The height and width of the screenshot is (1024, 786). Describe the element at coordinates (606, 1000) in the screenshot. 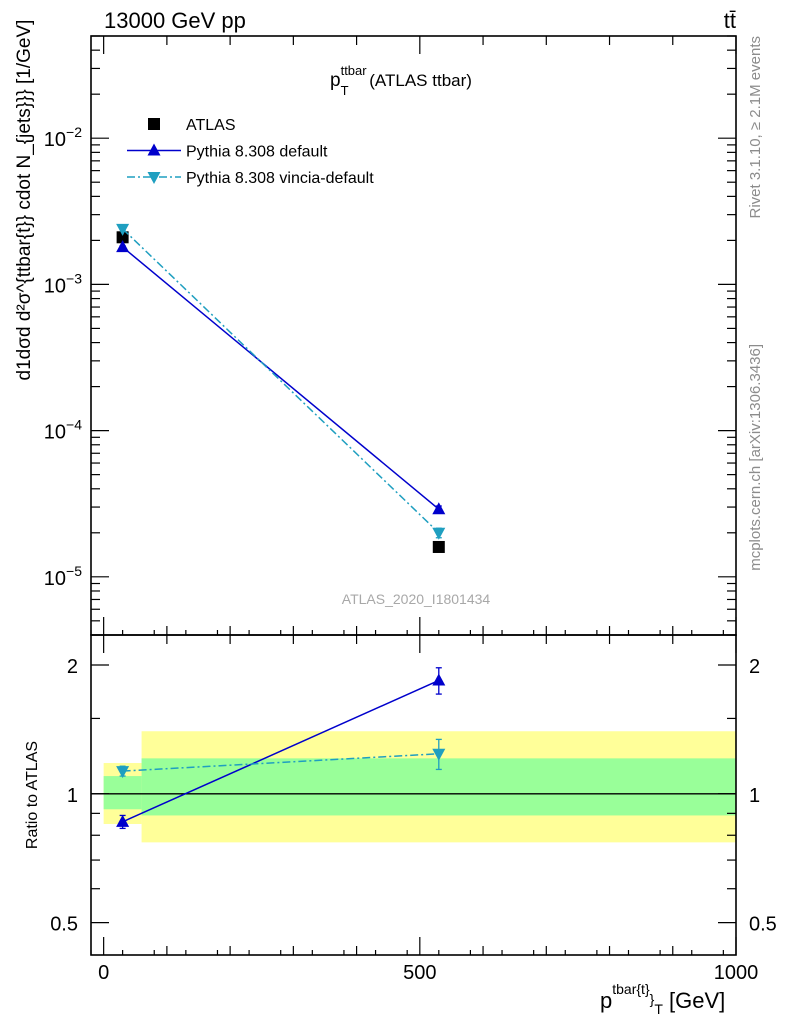

I see `x-axis-label-symbol: p` at that location.